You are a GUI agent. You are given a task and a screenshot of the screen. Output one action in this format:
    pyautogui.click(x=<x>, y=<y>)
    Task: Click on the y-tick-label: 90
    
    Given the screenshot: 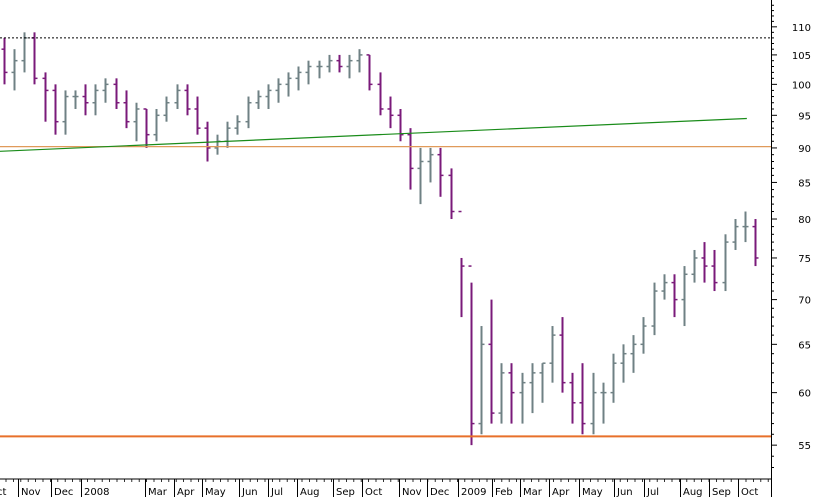 What is the action you would take?
    pyautogui.click(x=804, y=149)
    